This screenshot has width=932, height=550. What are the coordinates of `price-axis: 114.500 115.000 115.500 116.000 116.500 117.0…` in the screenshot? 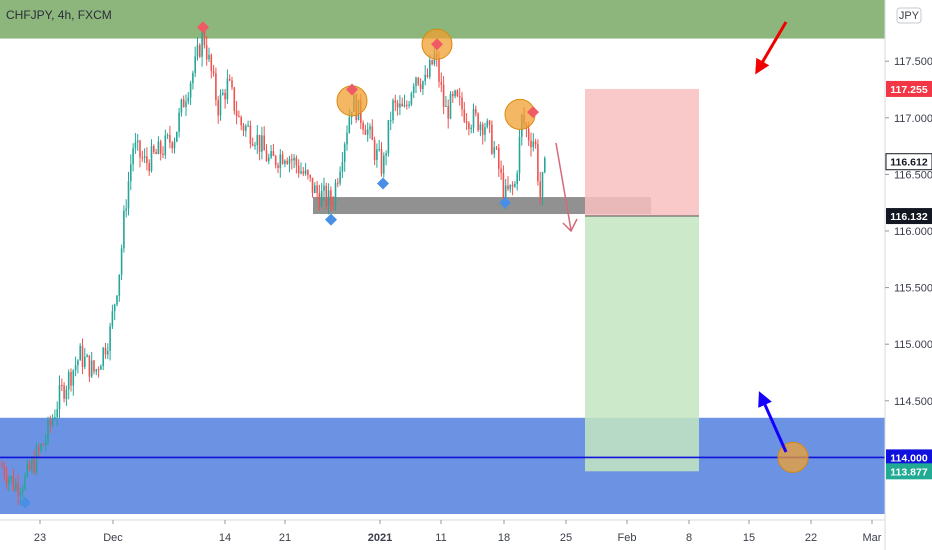 It's located at (908, 232).